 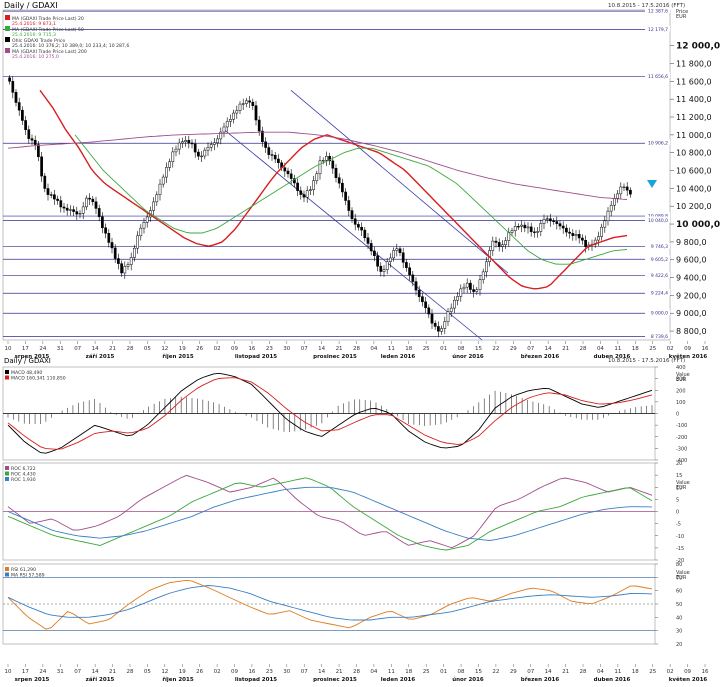 I want to click on x-tick-label: 15, so click(x=478, y=349).